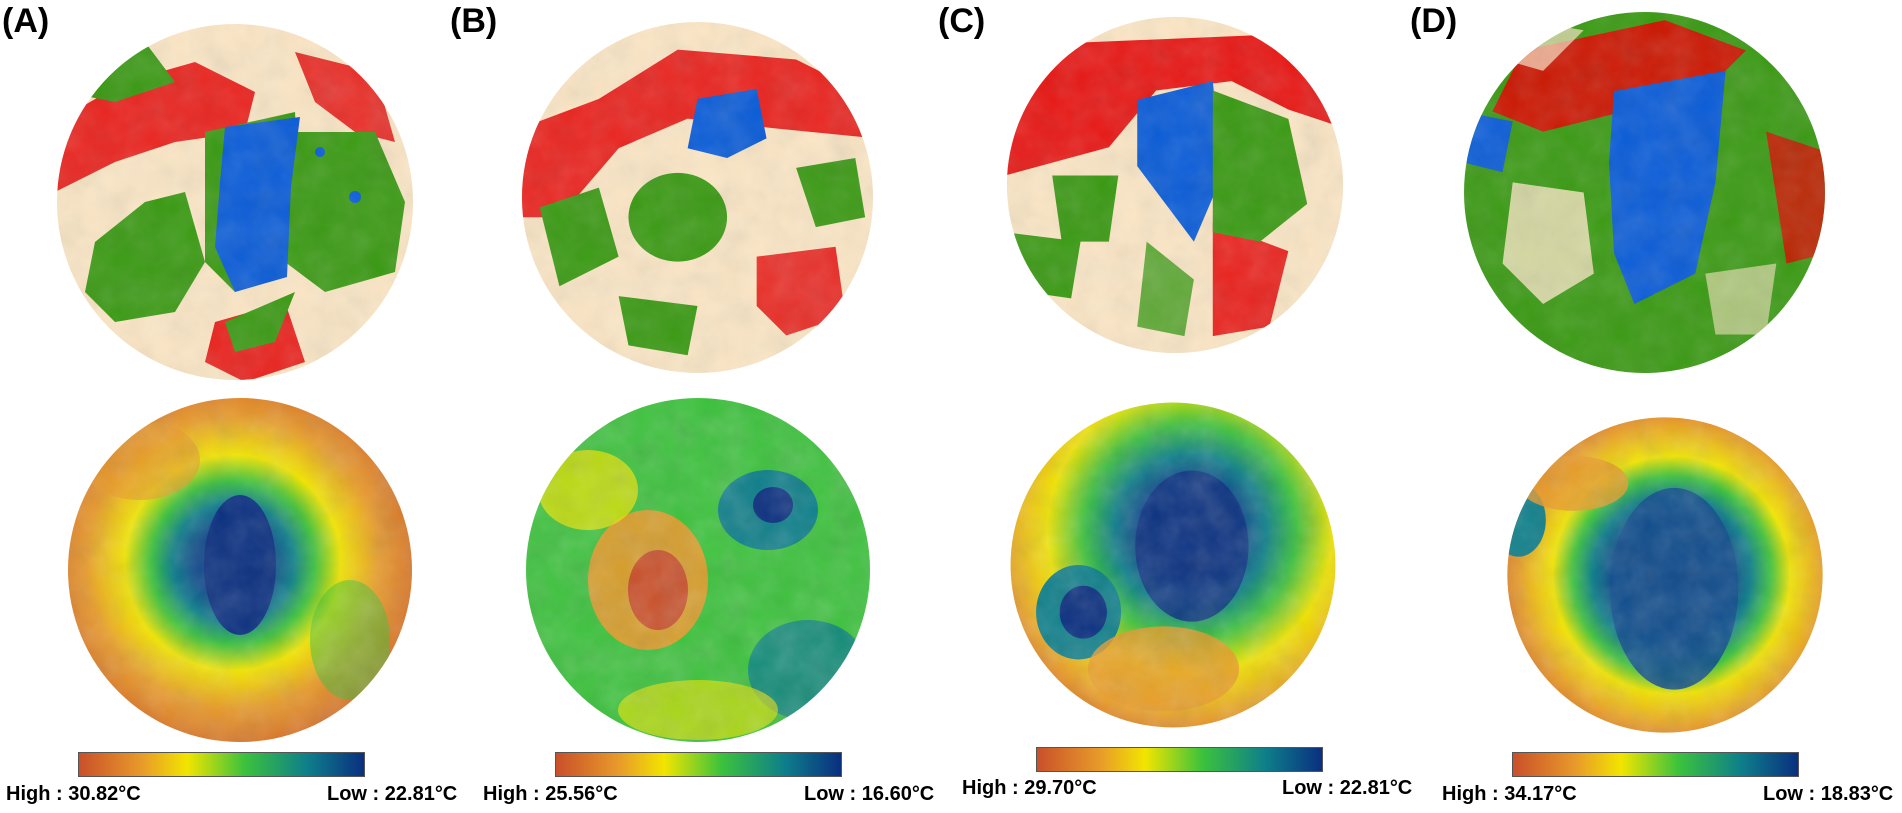 The image size is (1902, 813). Describe the element at coordinates (235, 202) in the screenshot. I see `landcover-map-a` at that location.